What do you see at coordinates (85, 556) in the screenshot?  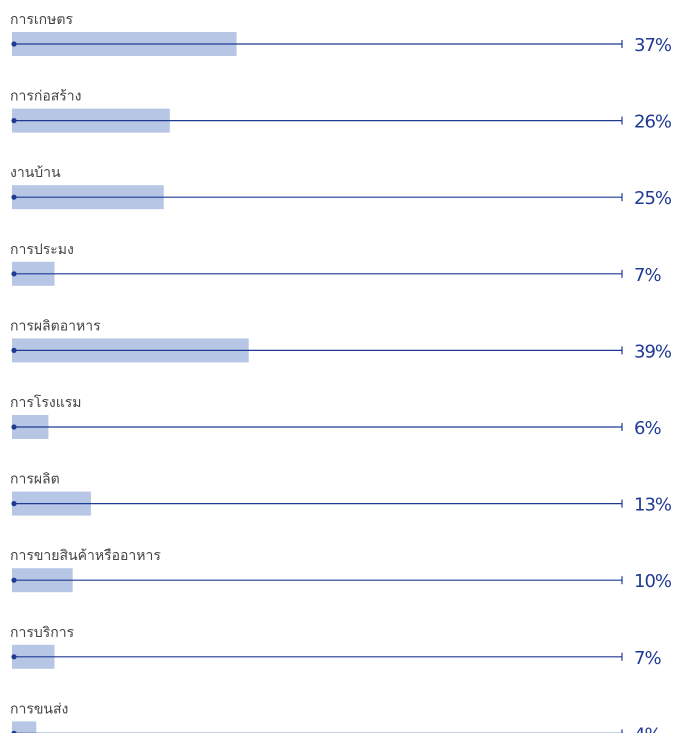 I see `category-label: การขายสินค้าหรืออาหาร` at bounding box center [85, 556].